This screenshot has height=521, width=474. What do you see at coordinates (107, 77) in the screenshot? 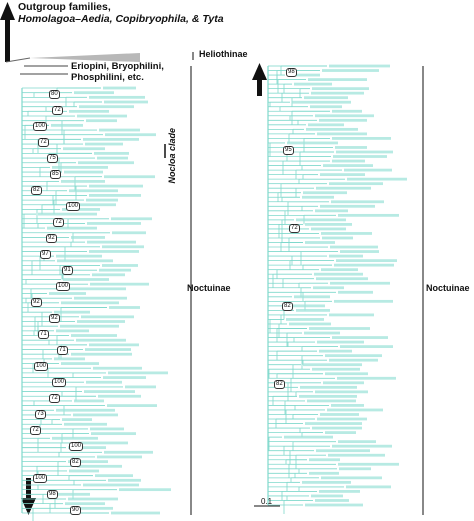
I see `eriopini-label-line2: Phosphilini, etc.` at bounding box center [107, 77].